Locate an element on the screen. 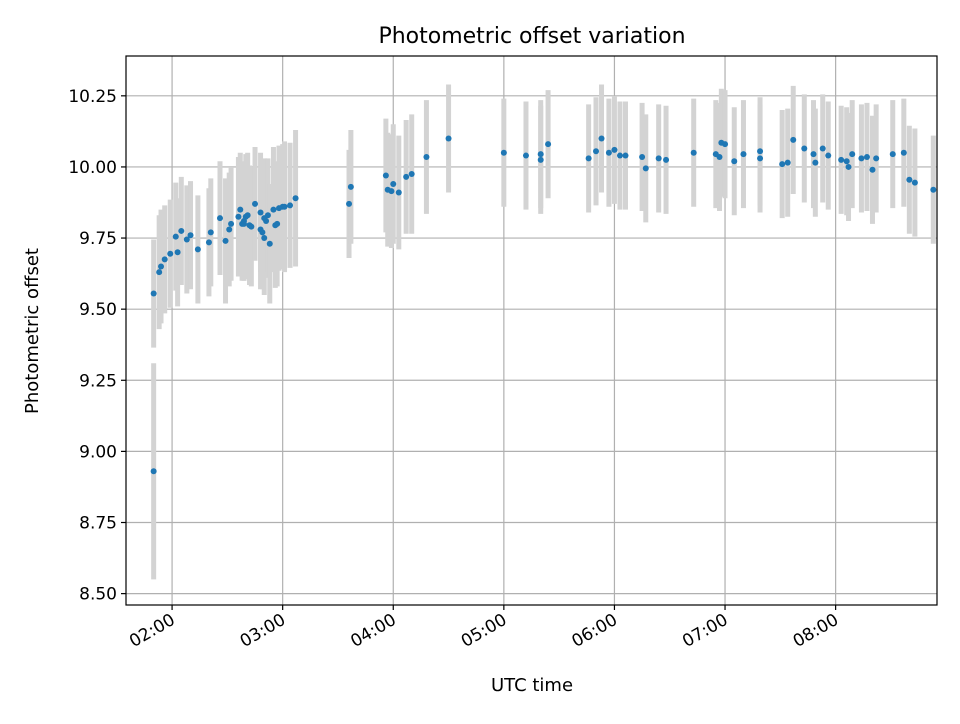 The width and height of the screenshot is (960, 724). x-tick-label: 04:00 is located at coordinates (373, 631).